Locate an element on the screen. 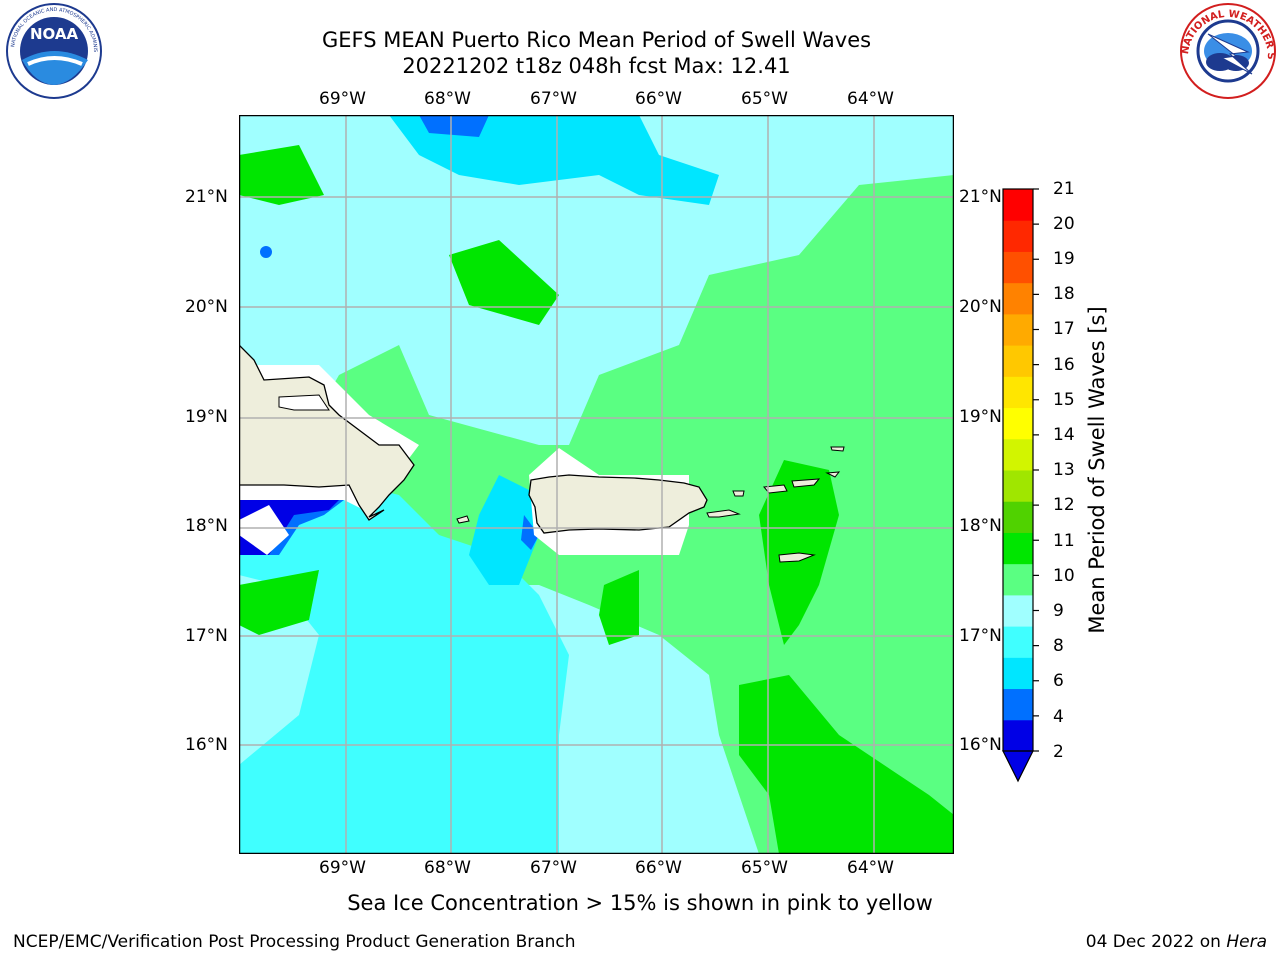  lon-label-top-67w: 67°W is located at coordinates (553, 99).